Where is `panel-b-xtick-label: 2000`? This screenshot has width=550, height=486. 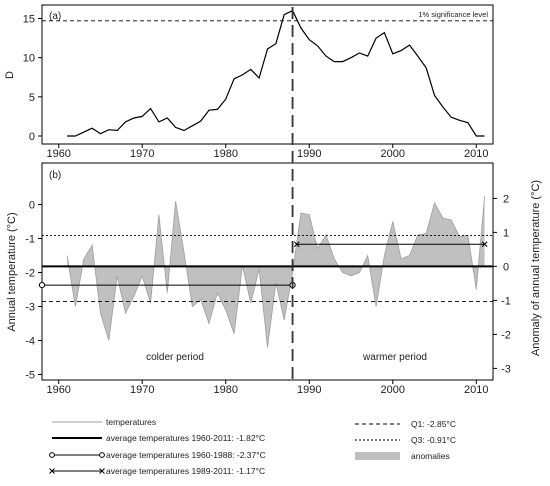 panel-b-xtick-label: 2000 is located at coordinates (393, 390).